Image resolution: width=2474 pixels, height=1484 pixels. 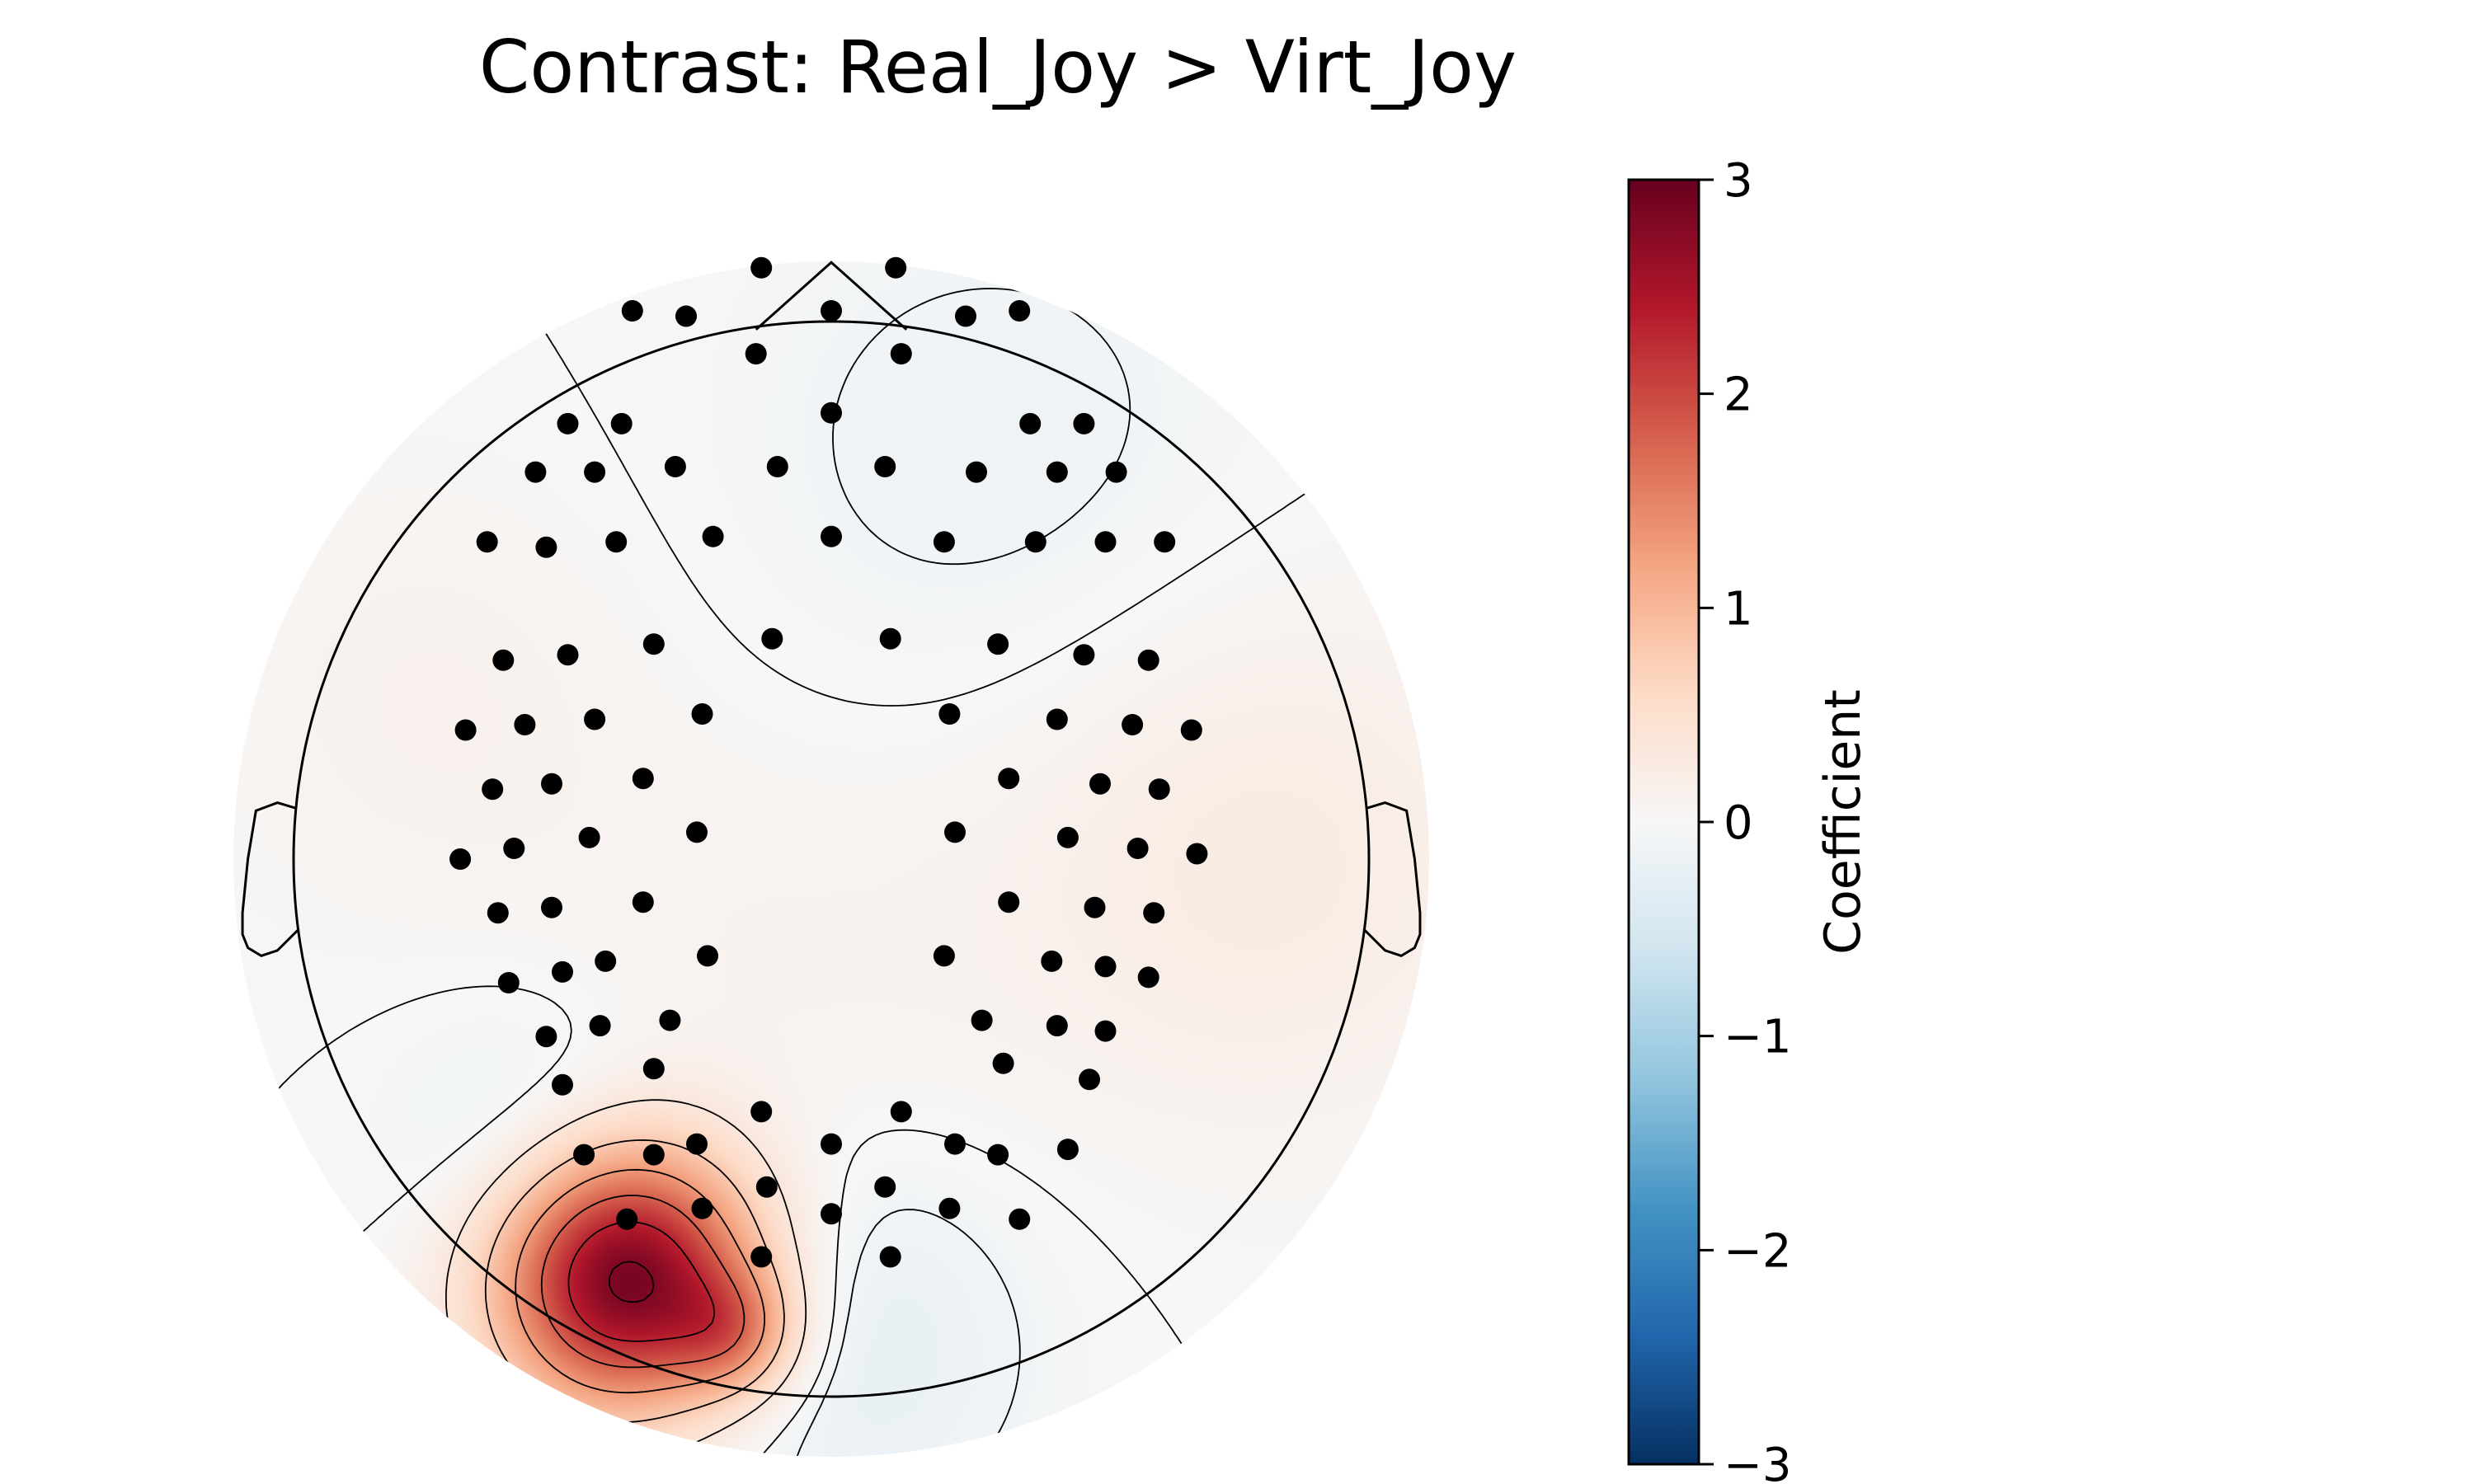 I want to click on colorbar-tick-label: −3, so click(x=1758, y=1461).